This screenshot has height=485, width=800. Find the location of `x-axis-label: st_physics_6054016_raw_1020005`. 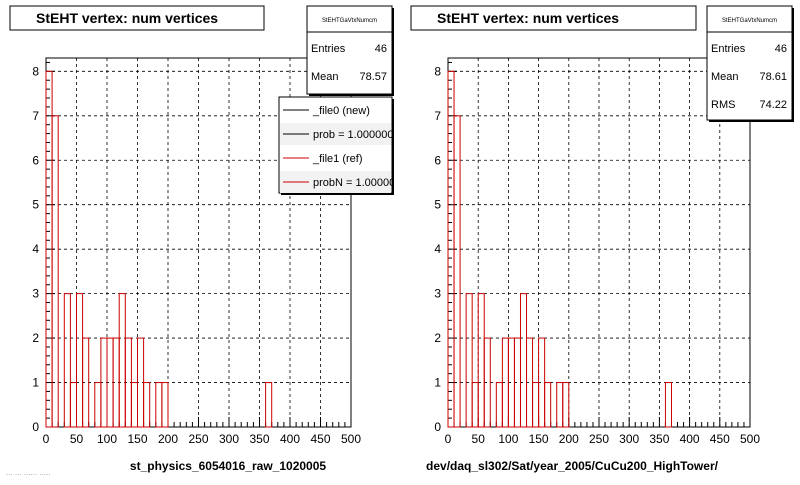

x-axis-label: st_physics_6054016_raw_1020005 is located at coordinates (228, 466).